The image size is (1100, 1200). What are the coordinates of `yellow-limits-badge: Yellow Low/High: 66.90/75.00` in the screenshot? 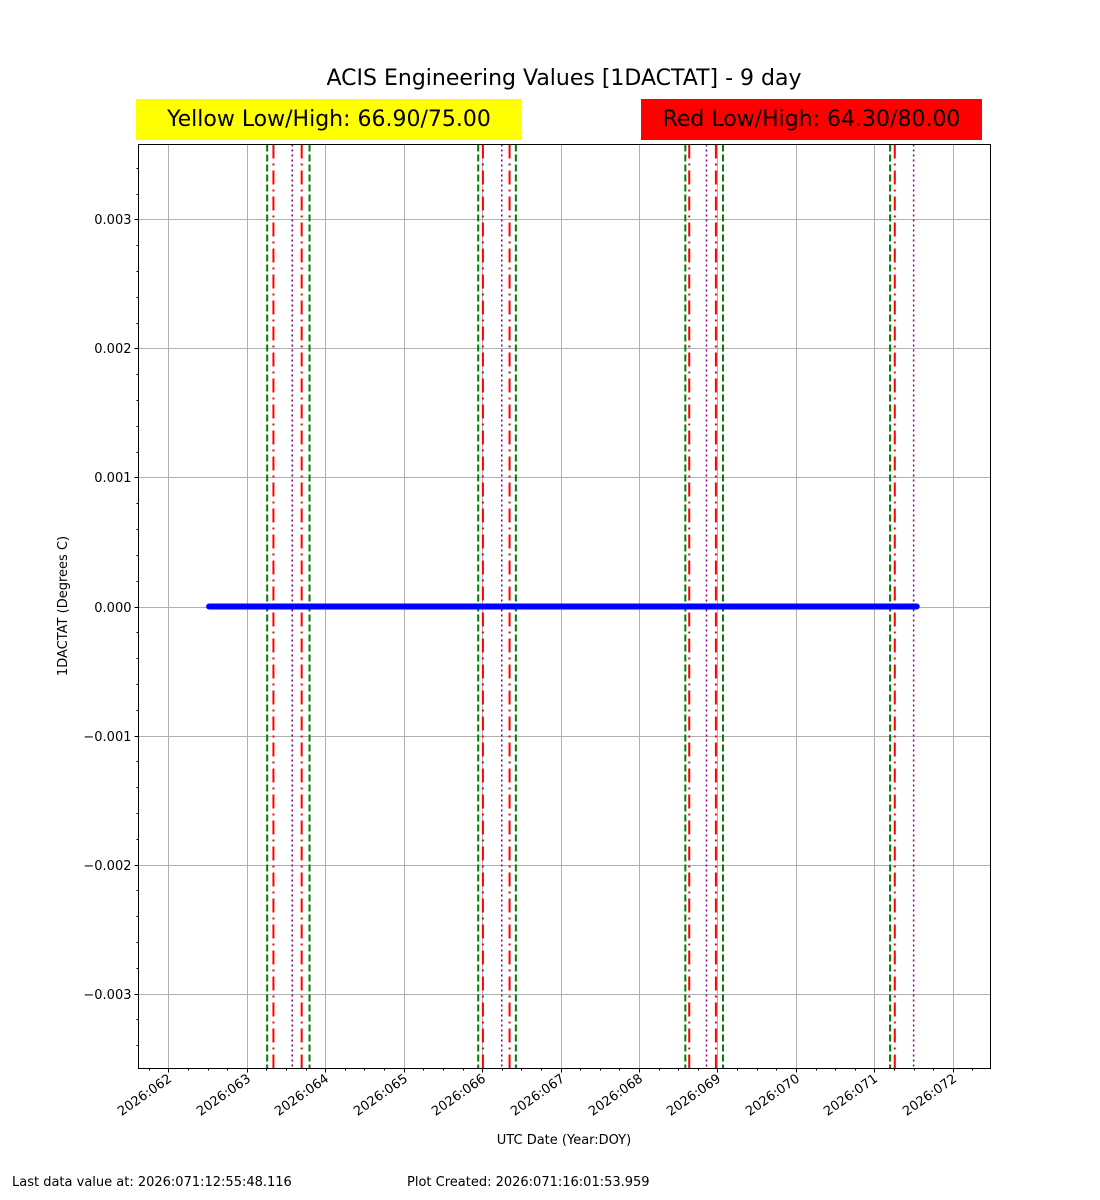 It's located at (329, 119).